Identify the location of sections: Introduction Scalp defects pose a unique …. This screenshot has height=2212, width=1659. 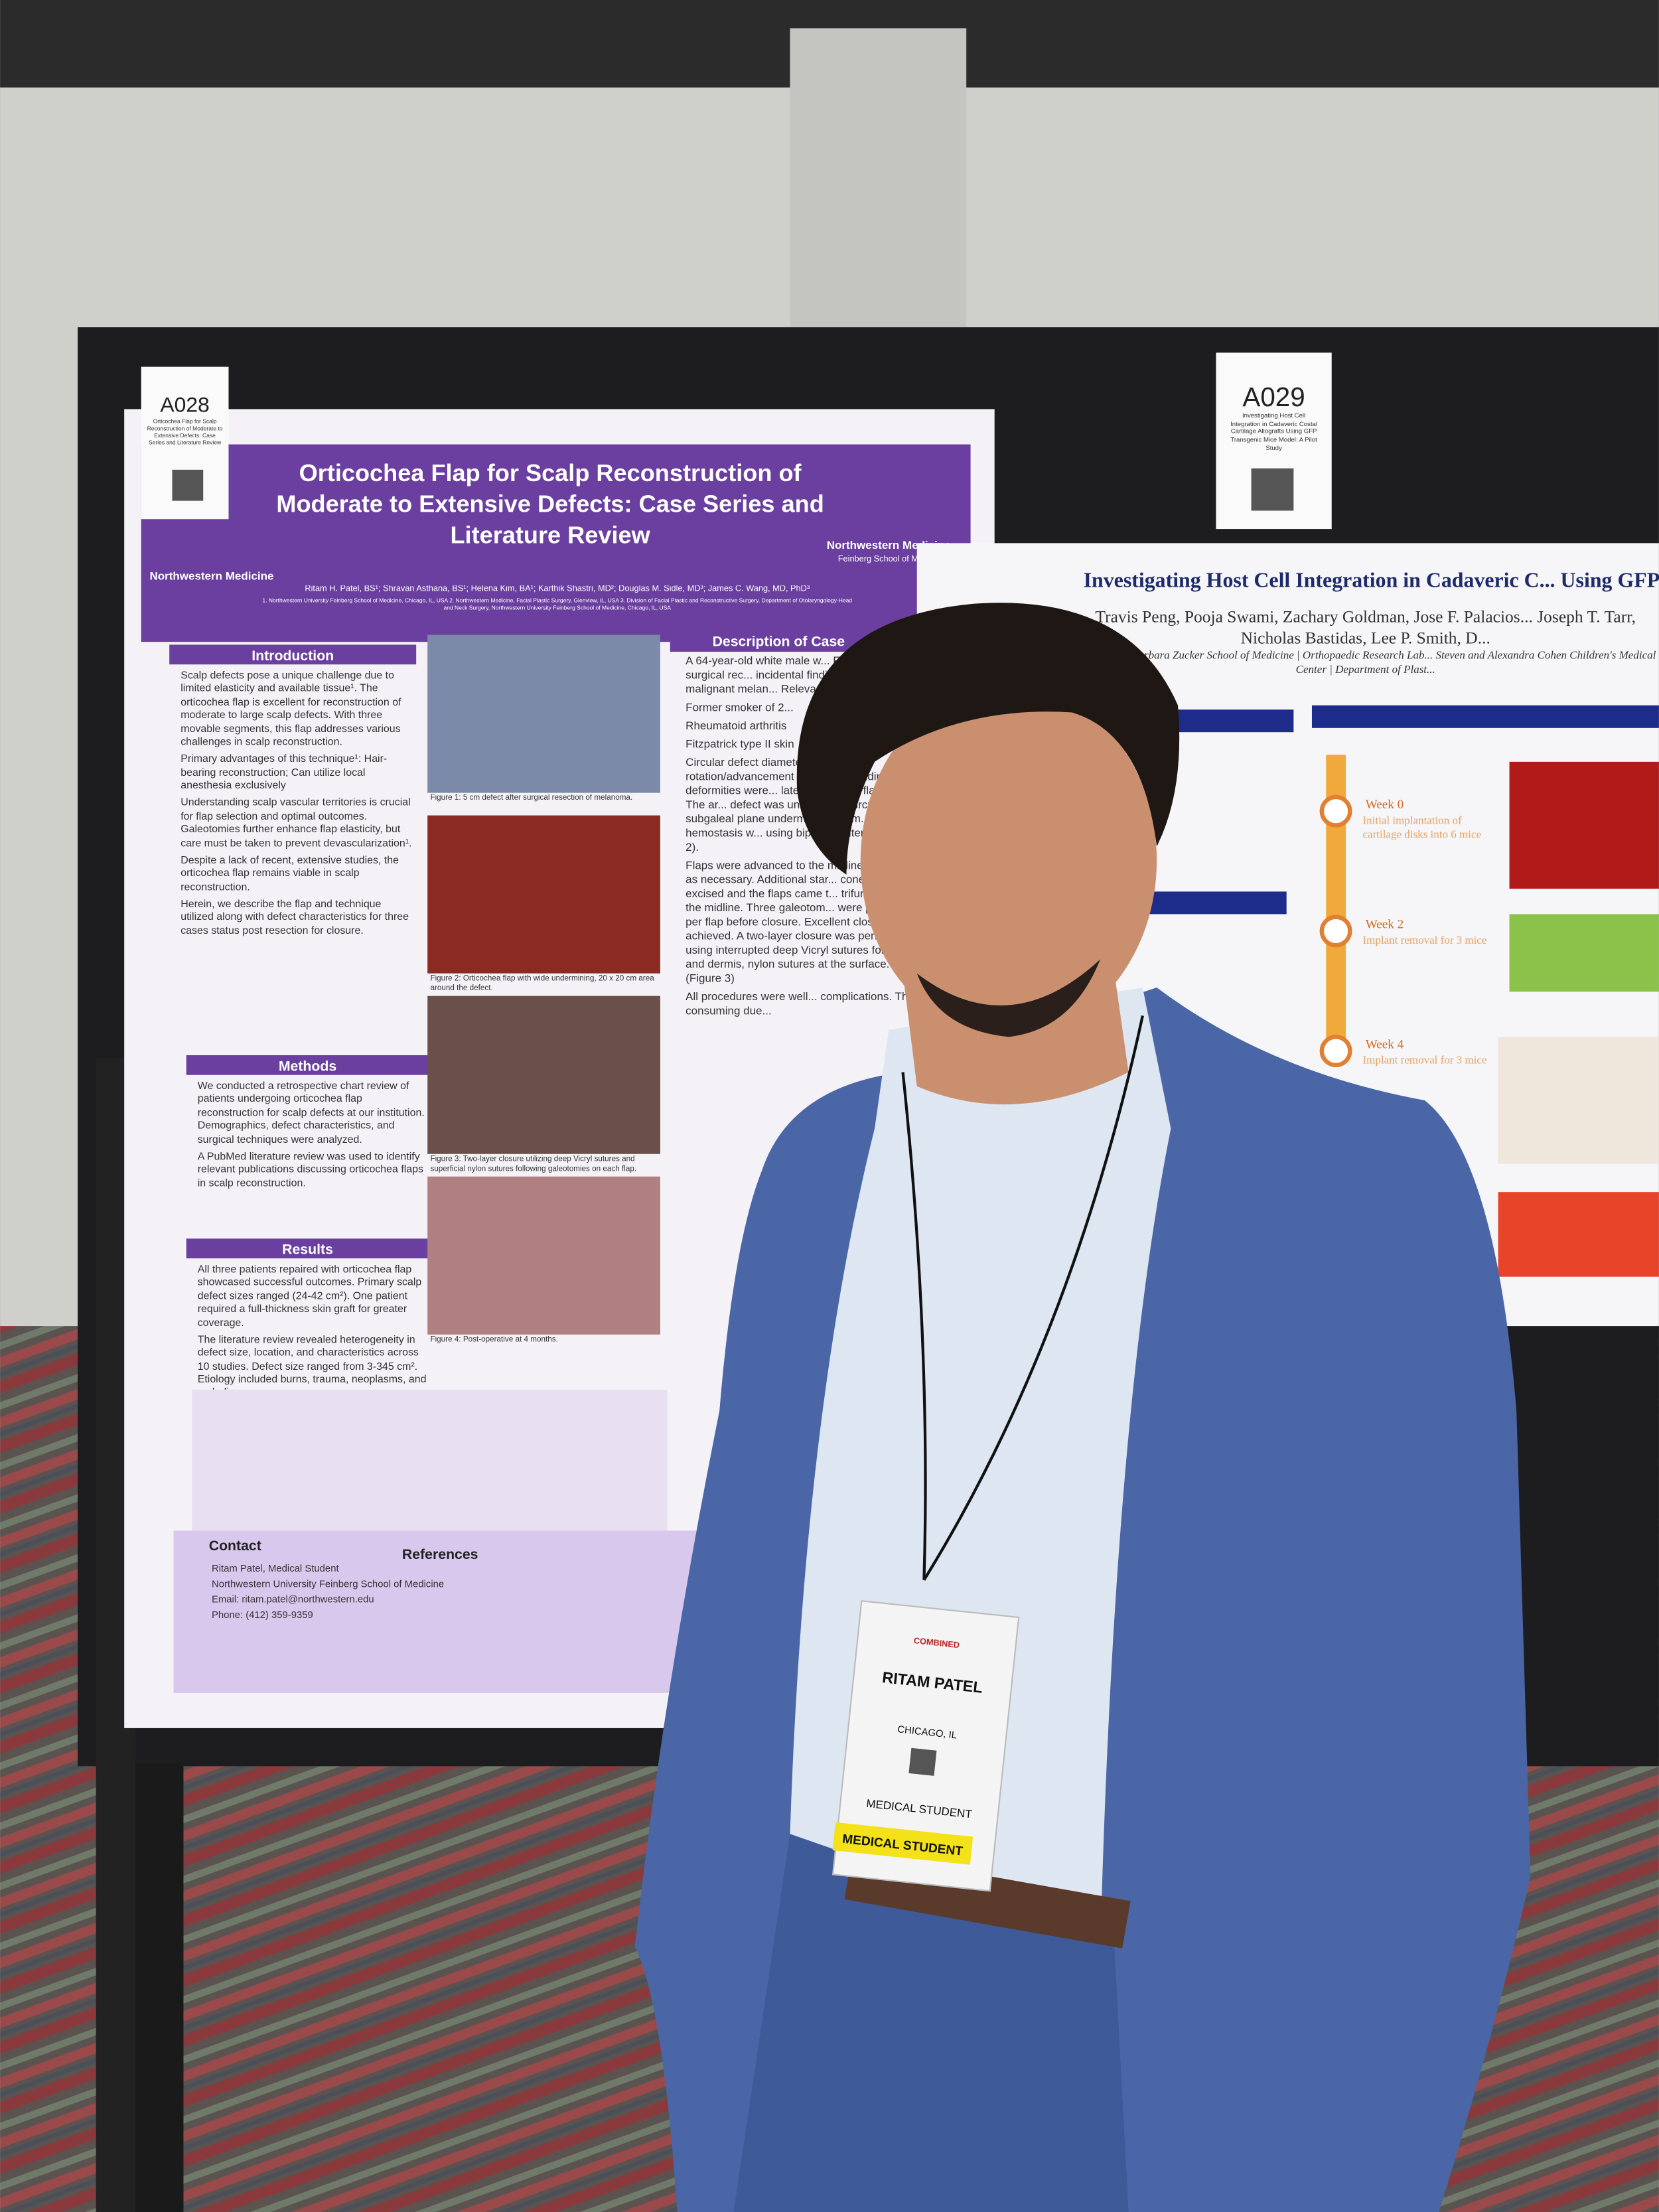
(299, 1020).